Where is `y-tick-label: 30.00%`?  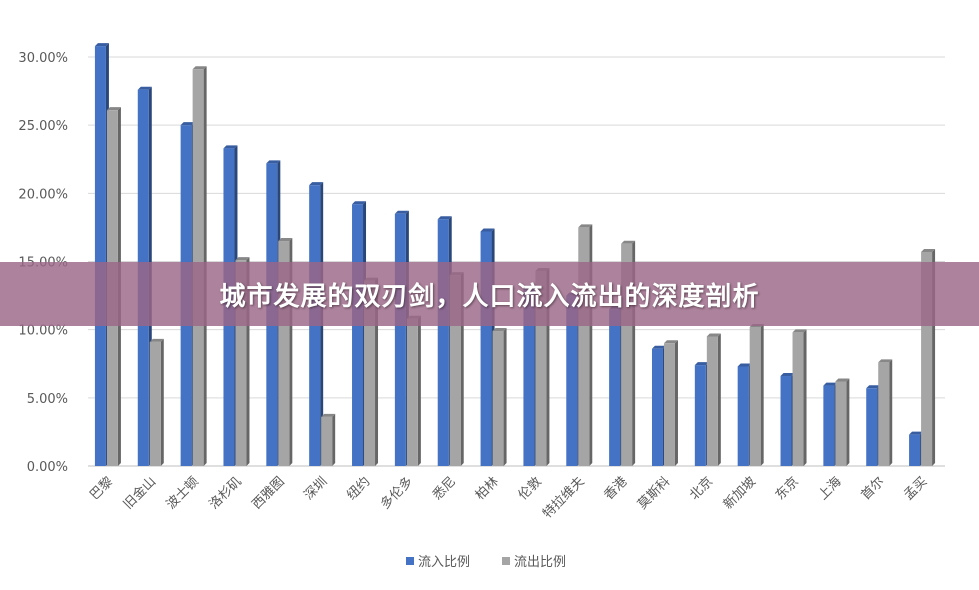 y-tick-label: 30.00% is located at coordinates (43, 58).